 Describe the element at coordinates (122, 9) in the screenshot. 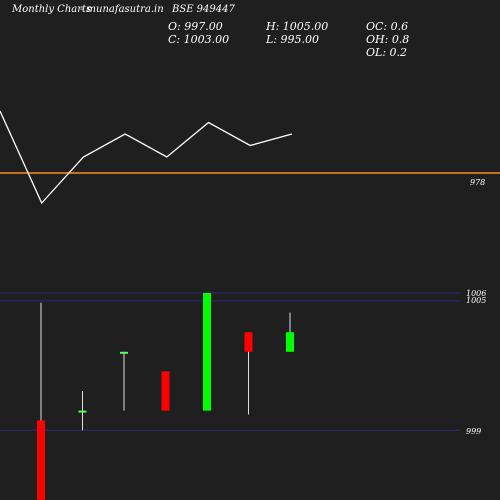

I see `site-name: - munafasutra.in` at that location.